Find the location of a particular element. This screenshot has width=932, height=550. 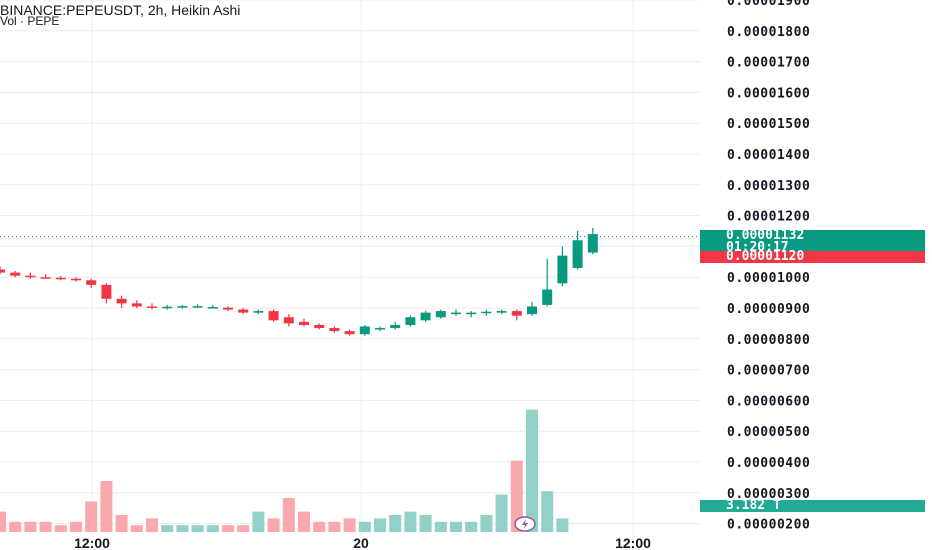

y-tick-label: 0.00001600 is located at coordinates (768, 93).